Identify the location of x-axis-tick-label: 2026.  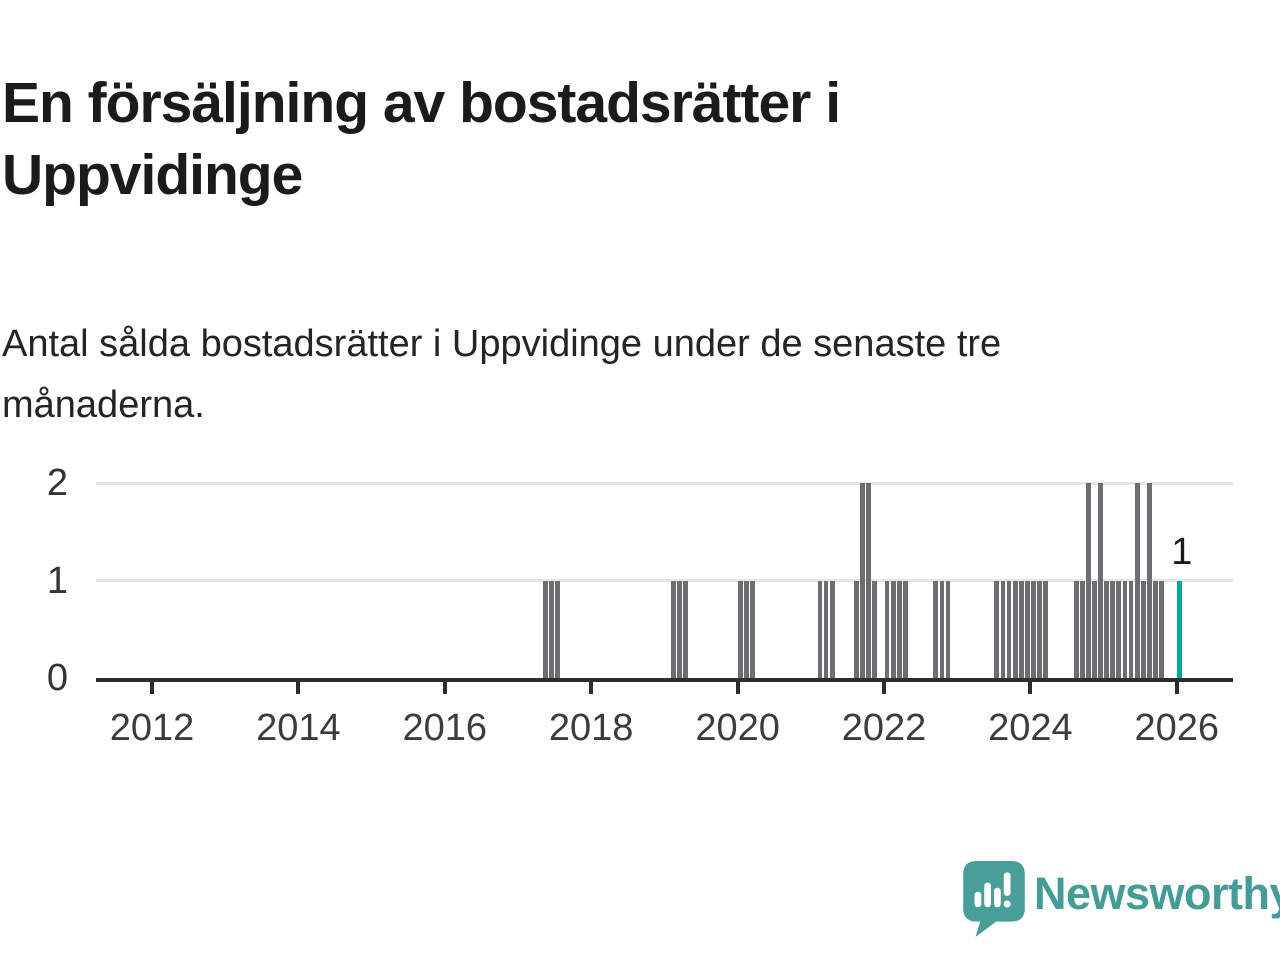
(1177, 728).